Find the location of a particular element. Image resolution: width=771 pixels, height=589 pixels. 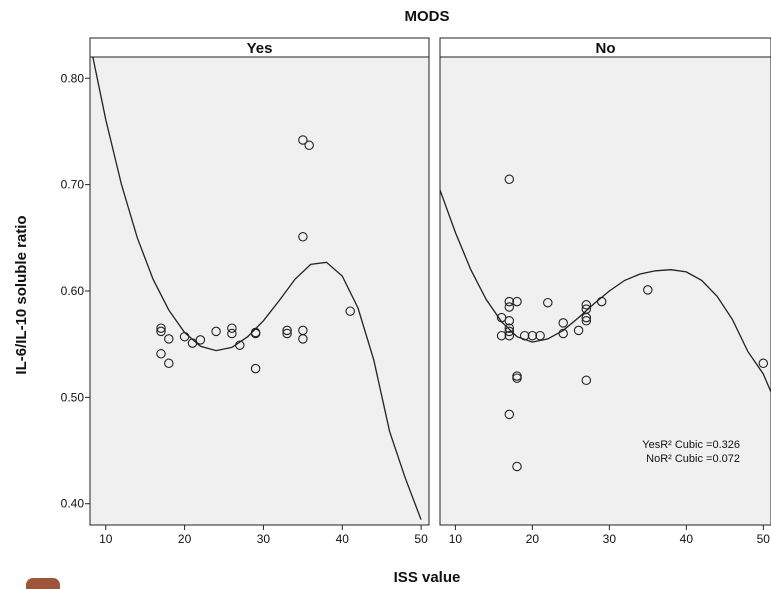

x-axis-label: ISS value is located at coordinates (427, 577).